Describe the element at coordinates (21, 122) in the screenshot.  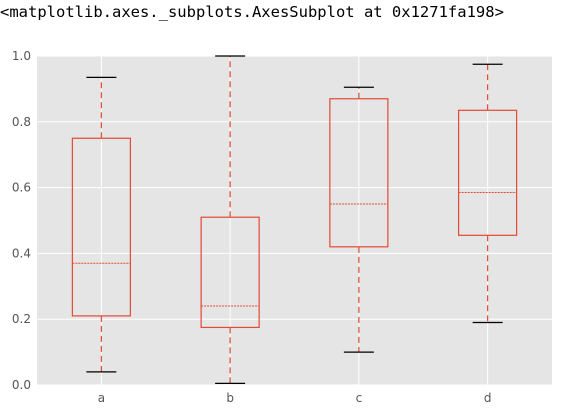
I see `y-tick-label: 0.8` at that location.